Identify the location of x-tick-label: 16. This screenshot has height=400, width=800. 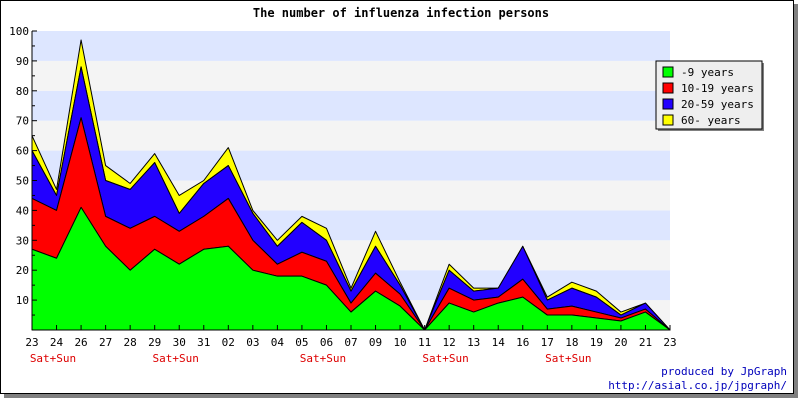
(522, 342).